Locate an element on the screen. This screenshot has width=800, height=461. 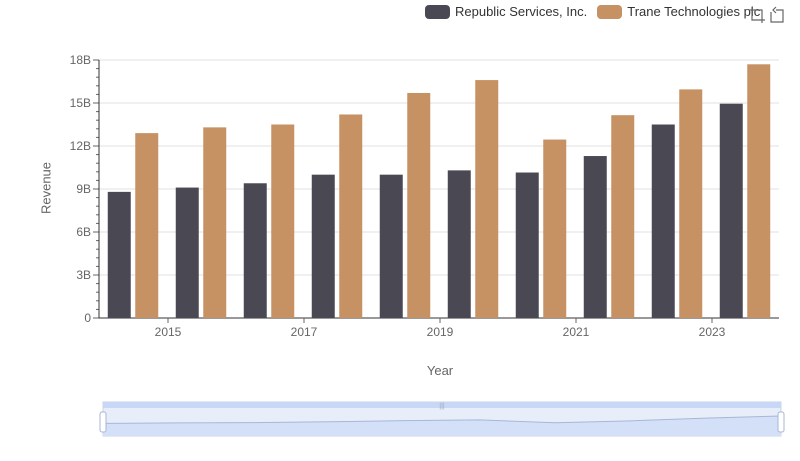
legend-label-republic: Republic Services, Inc. is located at coordinates (521, 11).